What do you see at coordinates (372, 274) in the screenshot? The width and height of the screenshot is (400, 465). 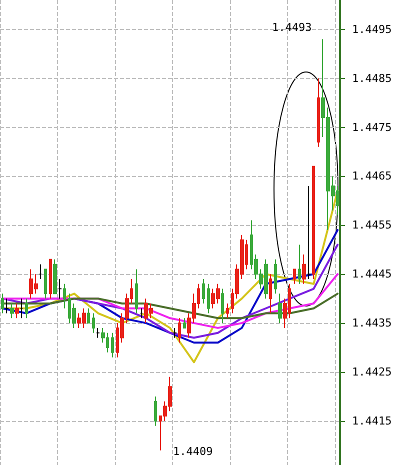 I see `y-tick-label: 1.4445` at bounding box center [372, 274].